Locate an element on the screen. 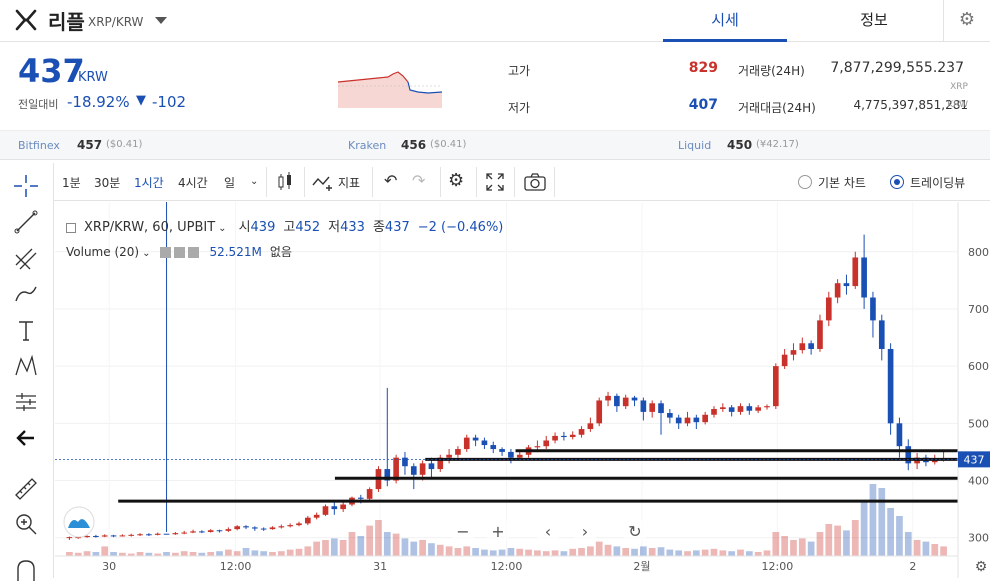  prediction-icon is located at coordinates (26, 402).